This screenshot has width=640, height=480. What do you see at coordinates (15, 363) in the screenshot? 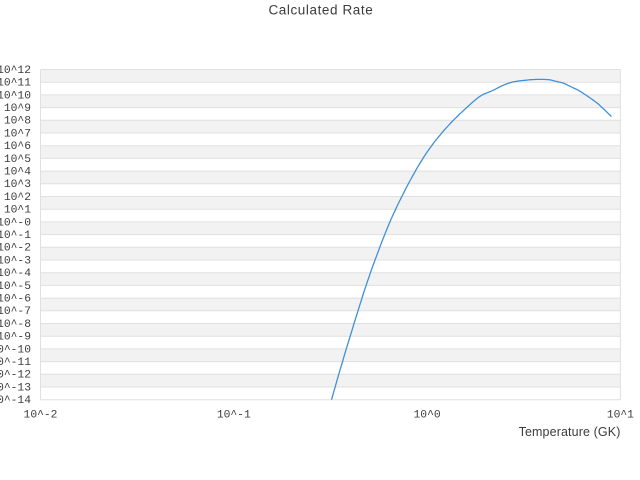
I see `svg-text: 10^-11` at bounding box center [15, 363].